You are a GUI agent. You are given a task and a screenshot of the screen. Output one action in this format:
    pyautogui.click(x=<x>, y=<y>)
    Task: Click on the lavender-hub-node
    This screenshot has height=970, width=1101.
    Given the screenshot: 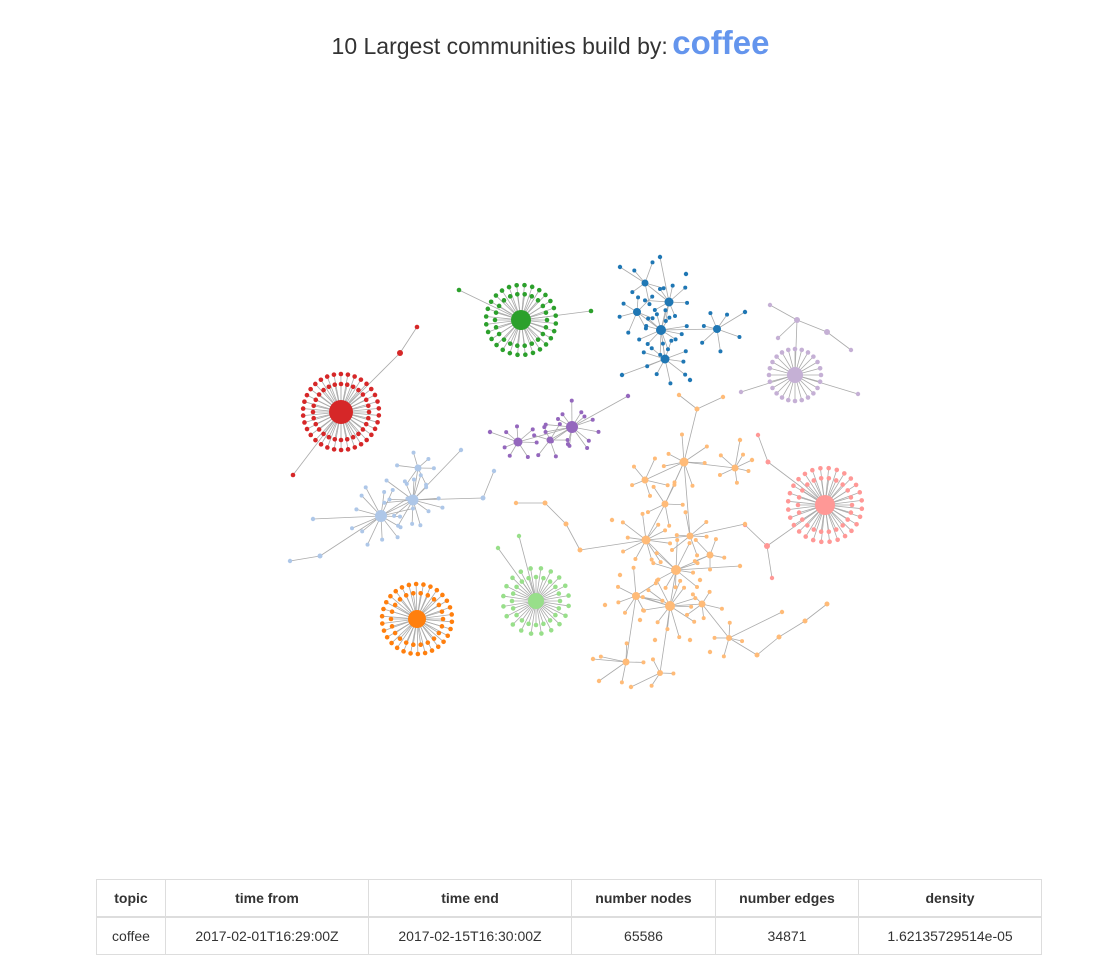 What is the action you would take?
    pyautogui.click(x=795, y=375)
    